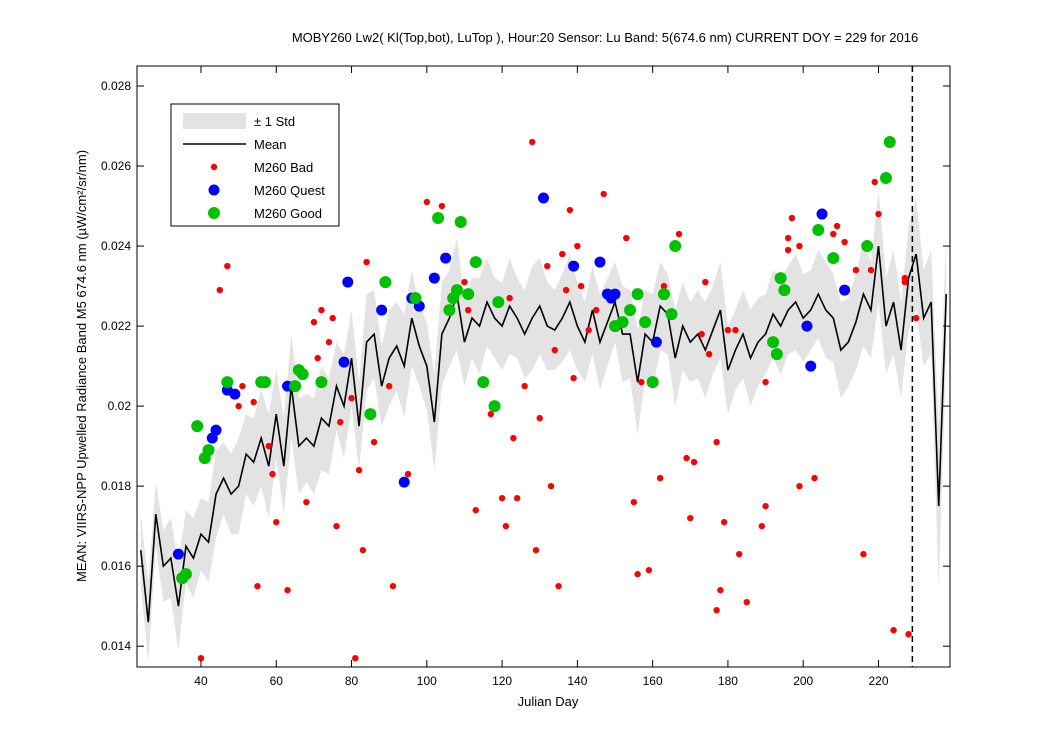 Image resolution: width=1050 pixels, height=755 pixels. Describe the element at coordinates (116, 486) in the screenshot. I see `y-tick-label: 0.018` at that location.